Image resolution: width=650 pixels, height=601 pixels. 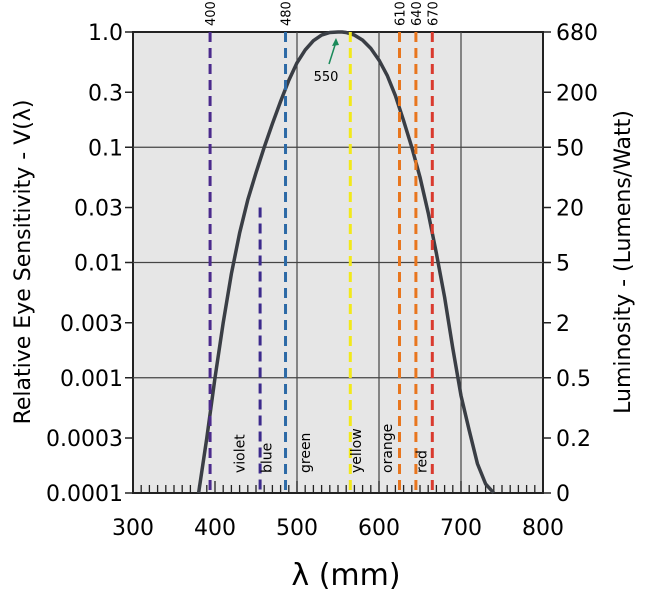 I want to click on annotation-text: 550, so click(x=326, y=77).